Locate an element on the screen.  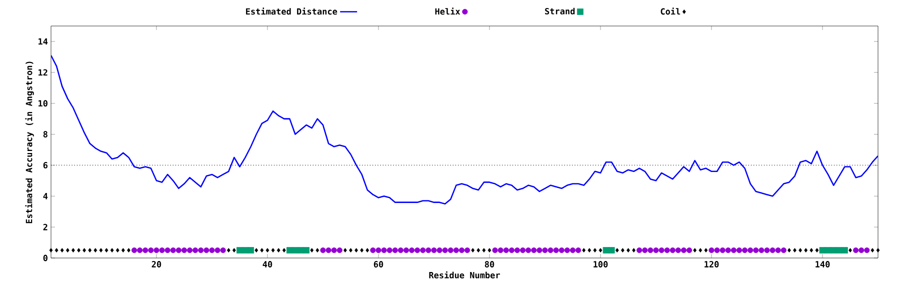
x-tick-label: 40 is located at coordinates (267, 264).